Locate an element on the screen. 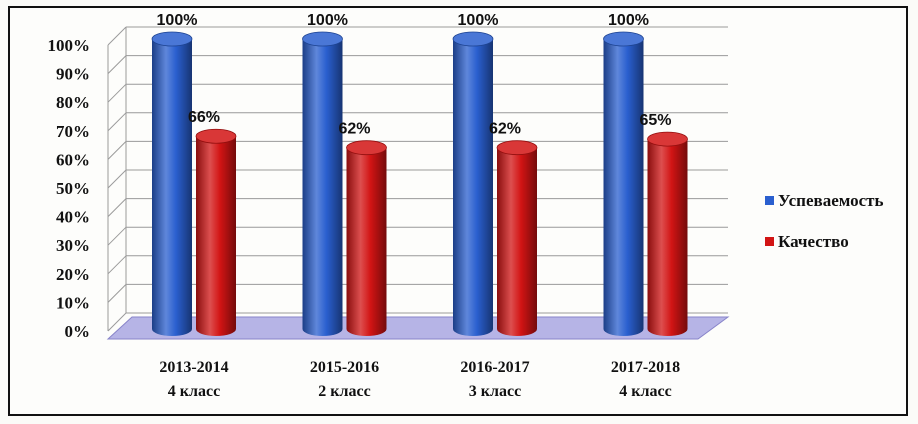  bar-успеваемость-2 is located at coordinates (473, 187).